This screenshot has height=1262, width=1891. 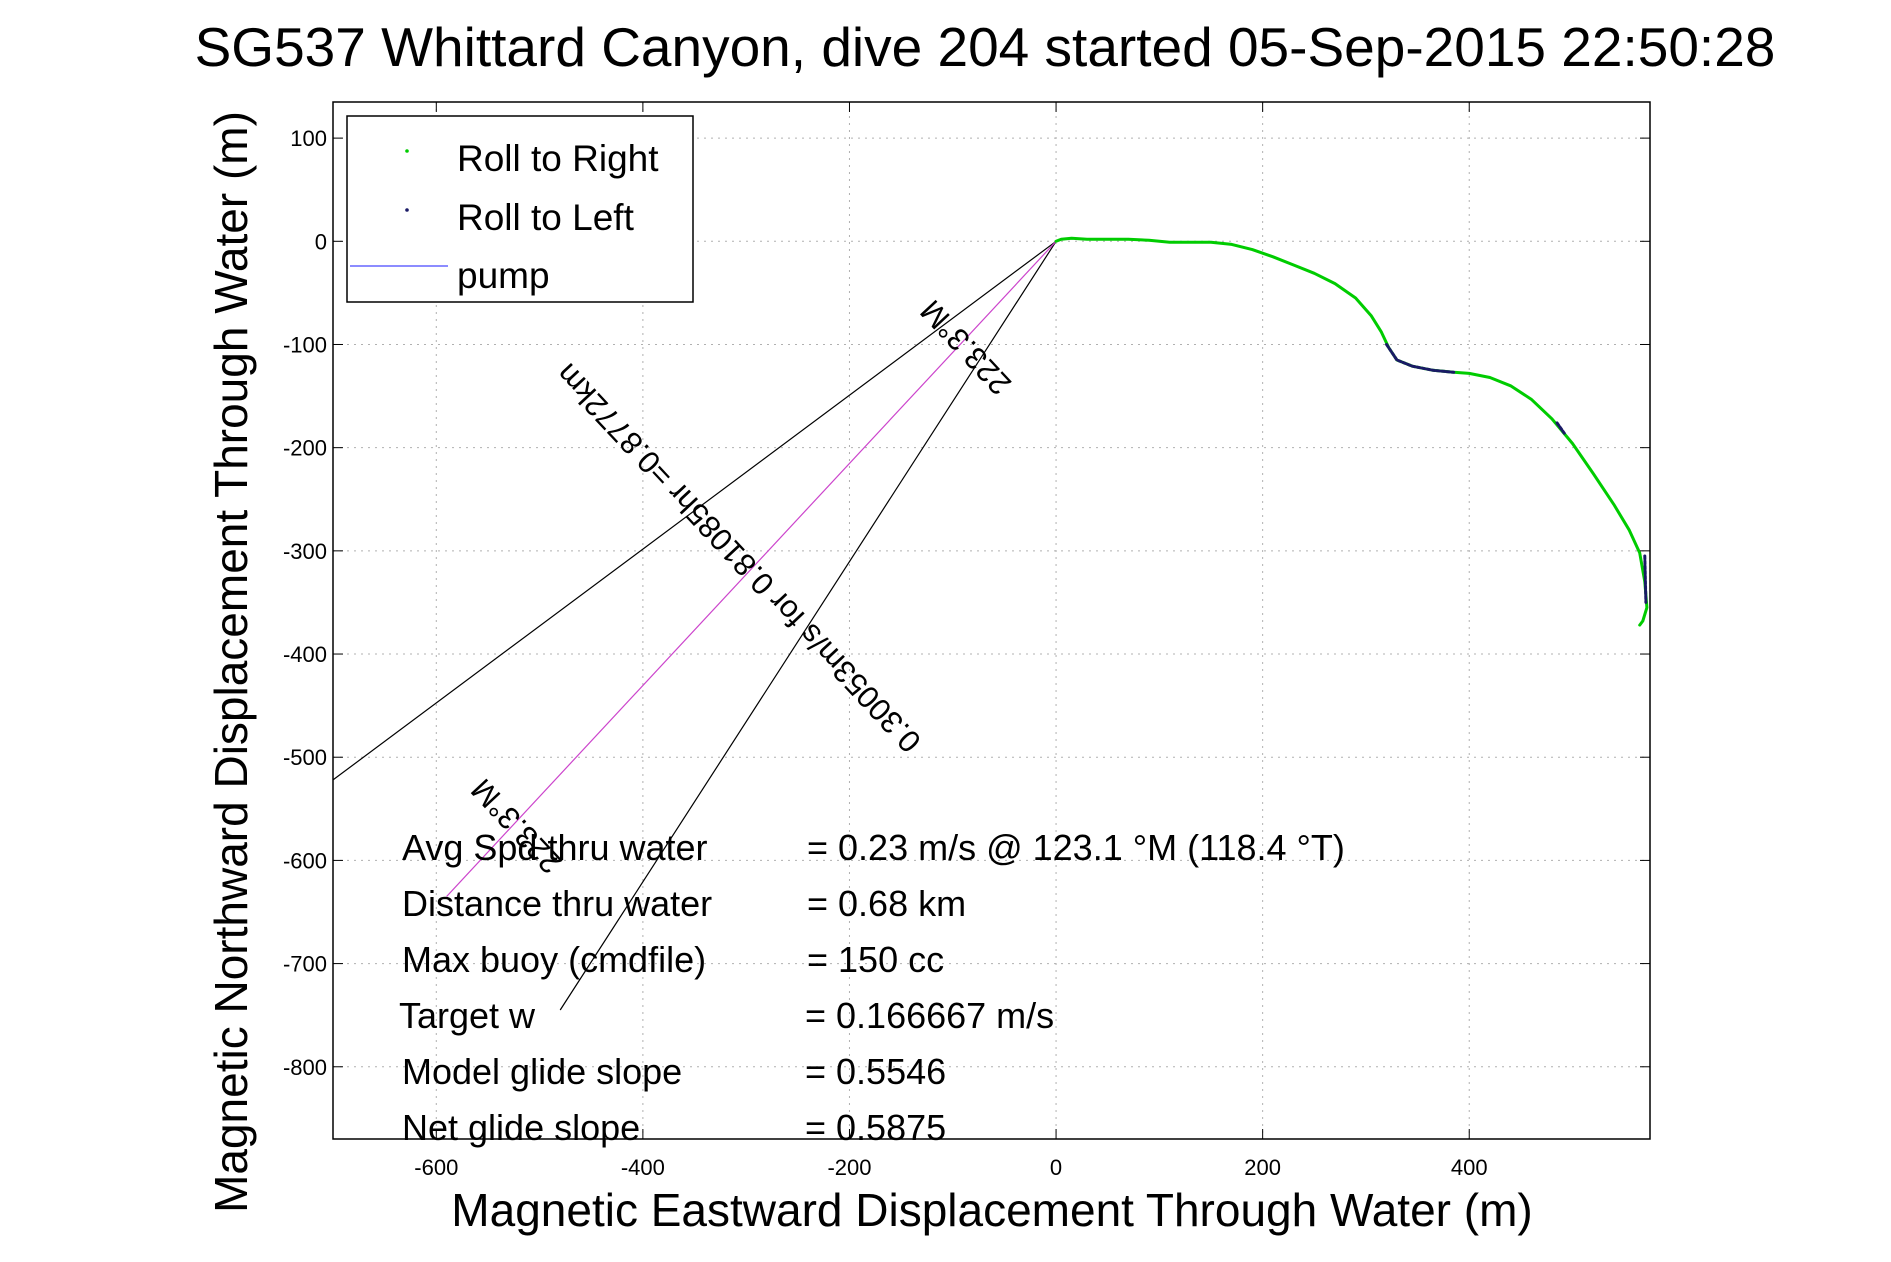 What do you see at coordinates (875, 1127) in the screenshot?
I see `stat-value-net-glide: = 0.5875` at bounding box center [875, 1127].